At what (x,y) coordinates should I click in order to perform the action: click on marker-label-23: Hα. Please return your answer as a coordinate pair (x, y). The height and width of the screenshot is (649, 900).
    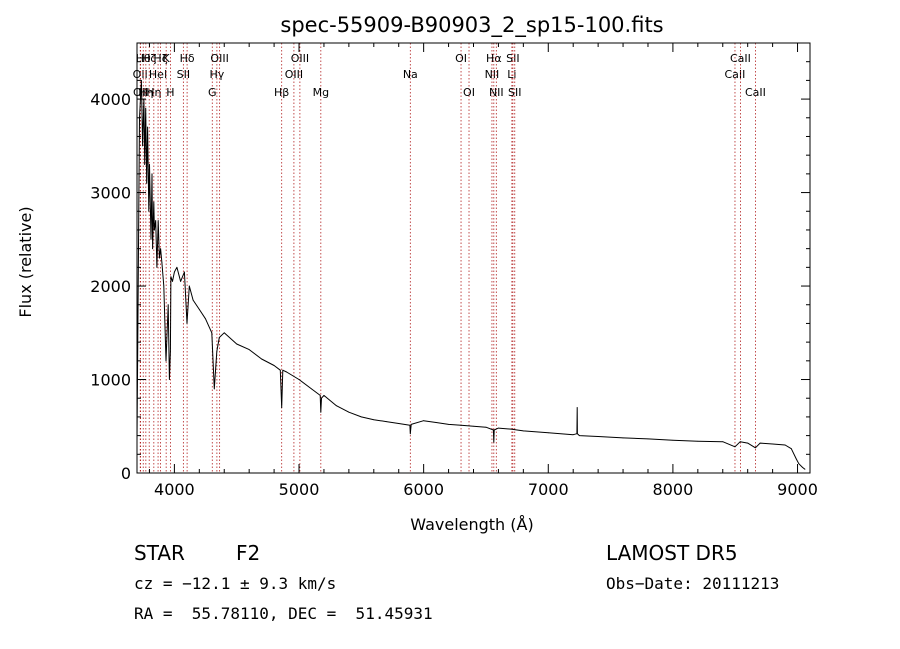
    Looking at the image, I should click on (494, 58).